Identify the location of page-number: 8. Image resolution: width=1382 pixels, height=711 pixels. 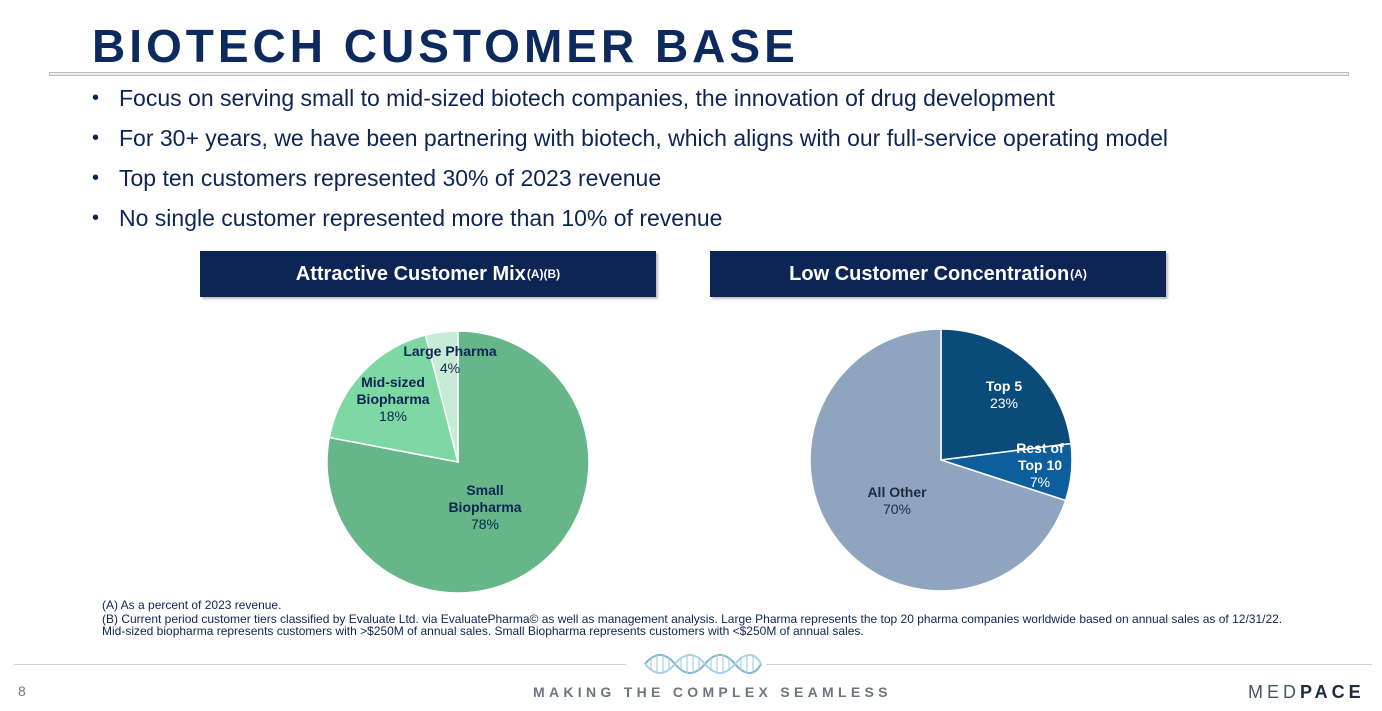
(22, 691).